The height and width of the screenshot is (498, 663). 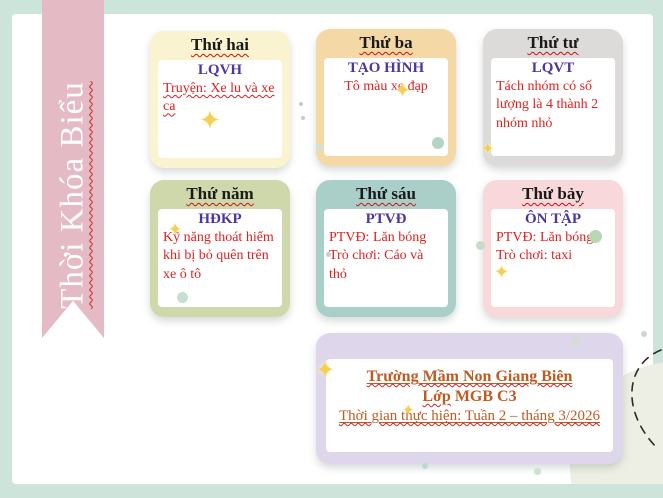 What do you see at coordinates (386, 107) in the screenshot?
I see `card-content: TẠO HÌNH Tô màu xe đạp` at bounding box center [386, 107].